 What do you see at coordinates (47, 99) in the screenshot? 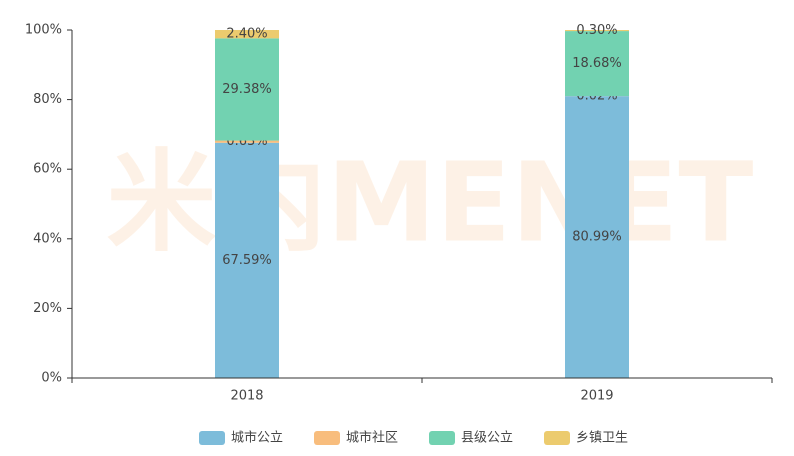
I see `y-tick-label: 80%` at bounding box center [47, 99].